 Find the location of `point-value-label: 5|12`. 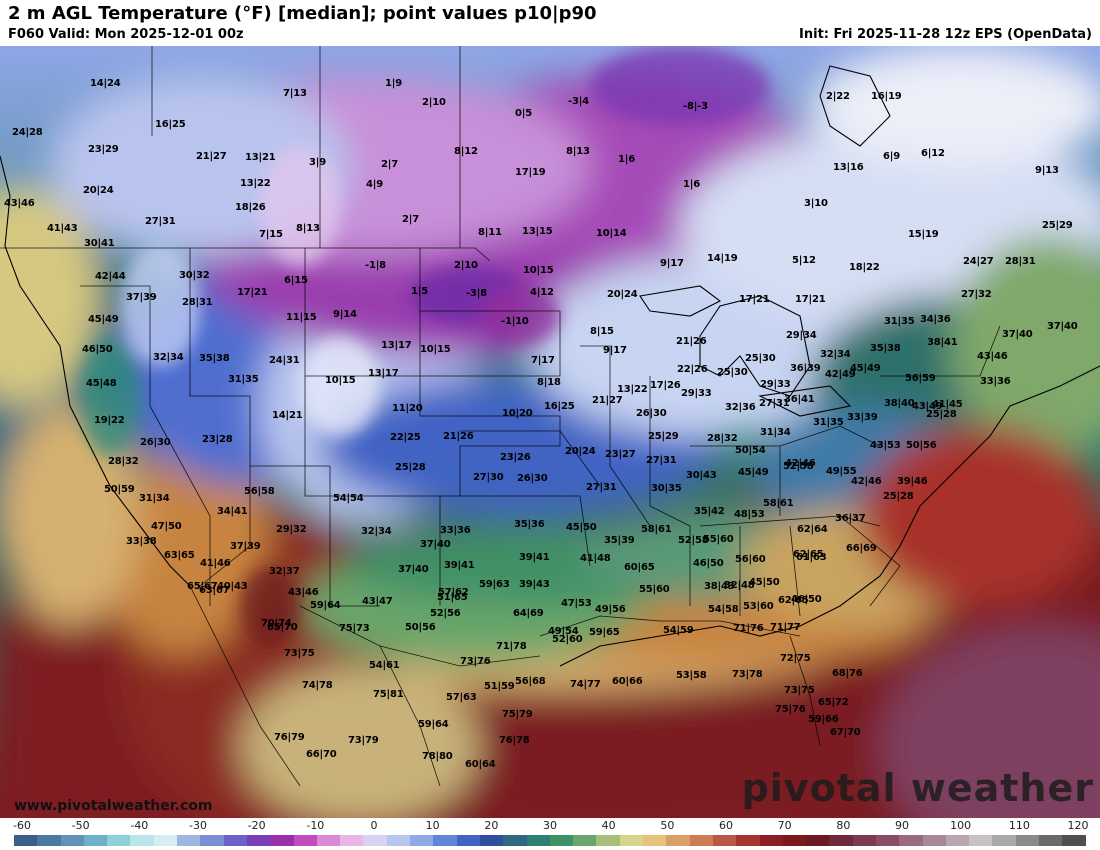

point-value-label: 5|12 is located at coordinates (804, 260).